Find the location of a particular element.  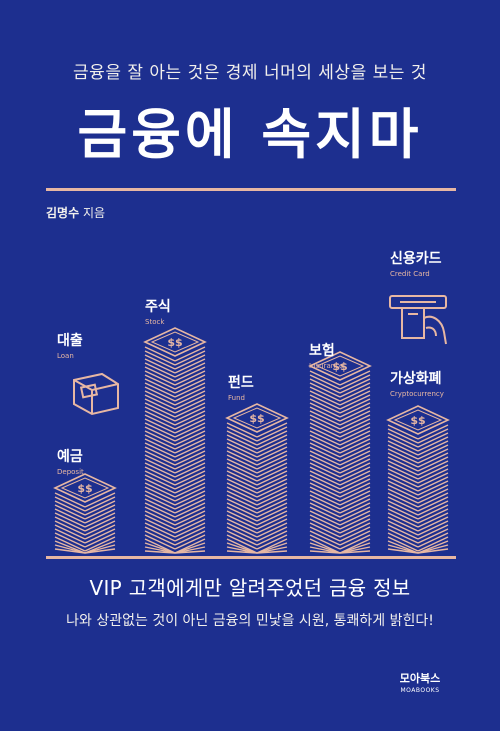

publisher-logo: 모아북스 MOABOOKS is located at coordinates (420, 682).